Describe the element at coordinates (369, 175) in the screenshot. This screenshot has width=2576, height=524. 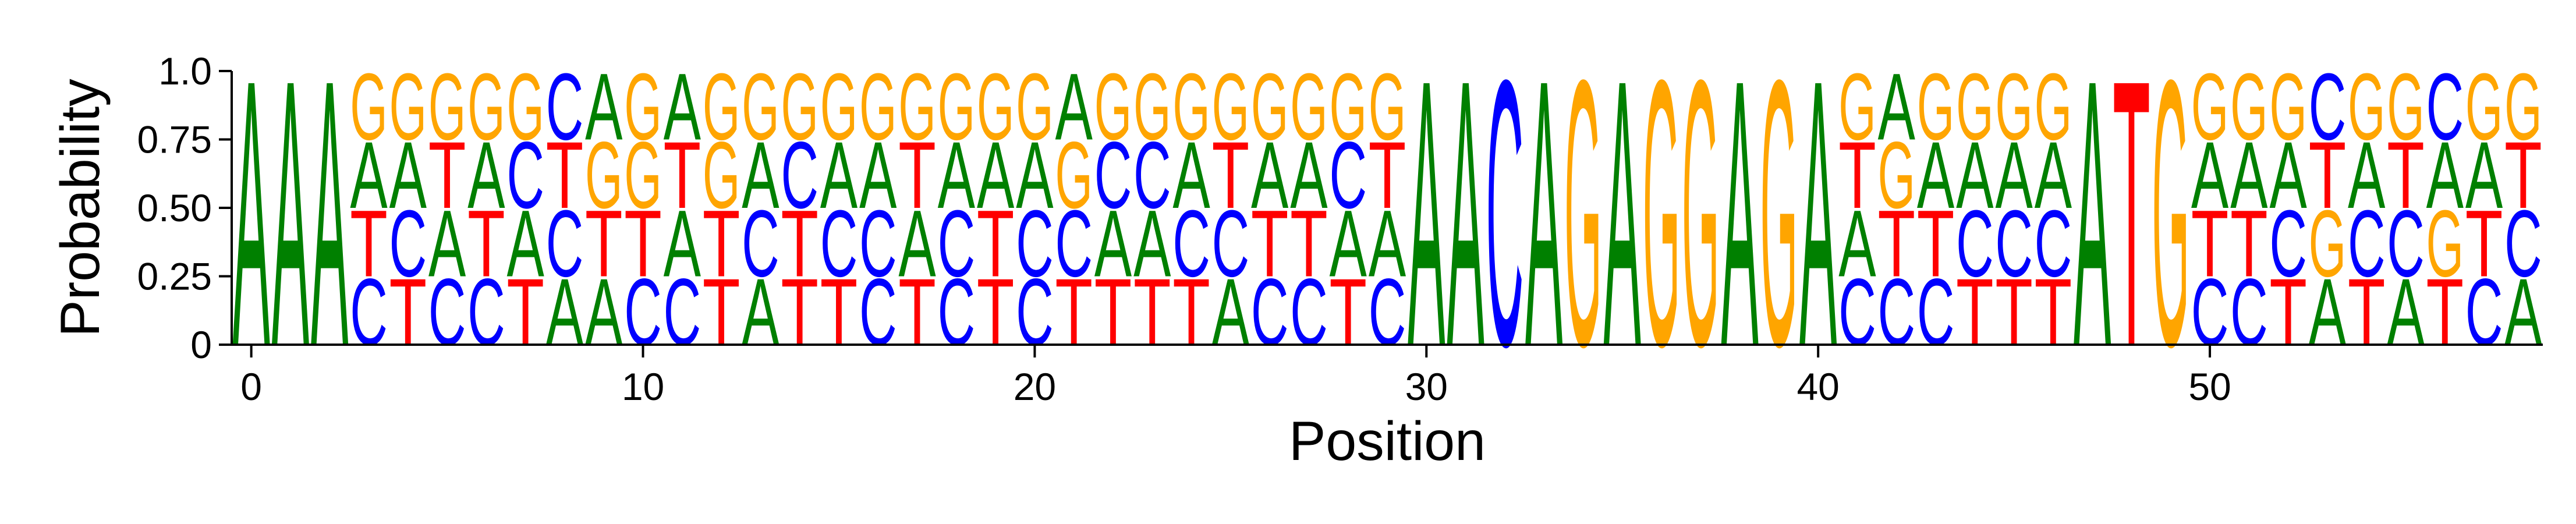
I see `letter-A-pos-3: A` at that location.